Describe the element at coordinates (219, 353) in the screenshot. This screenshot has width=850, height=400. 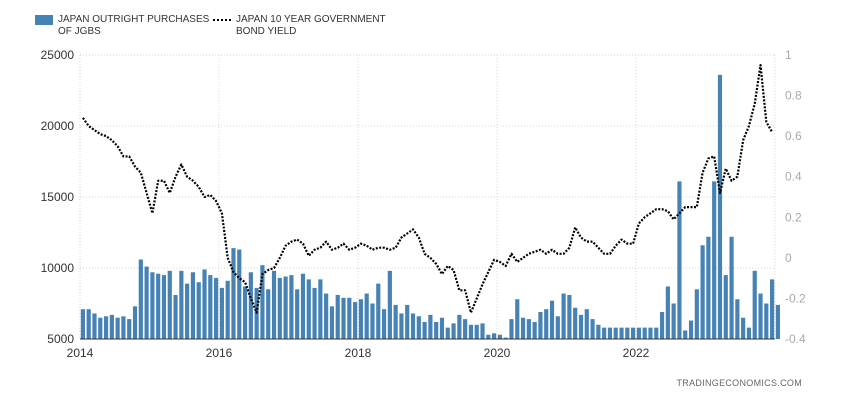
I see `x-tick-label: 2016` at that location.